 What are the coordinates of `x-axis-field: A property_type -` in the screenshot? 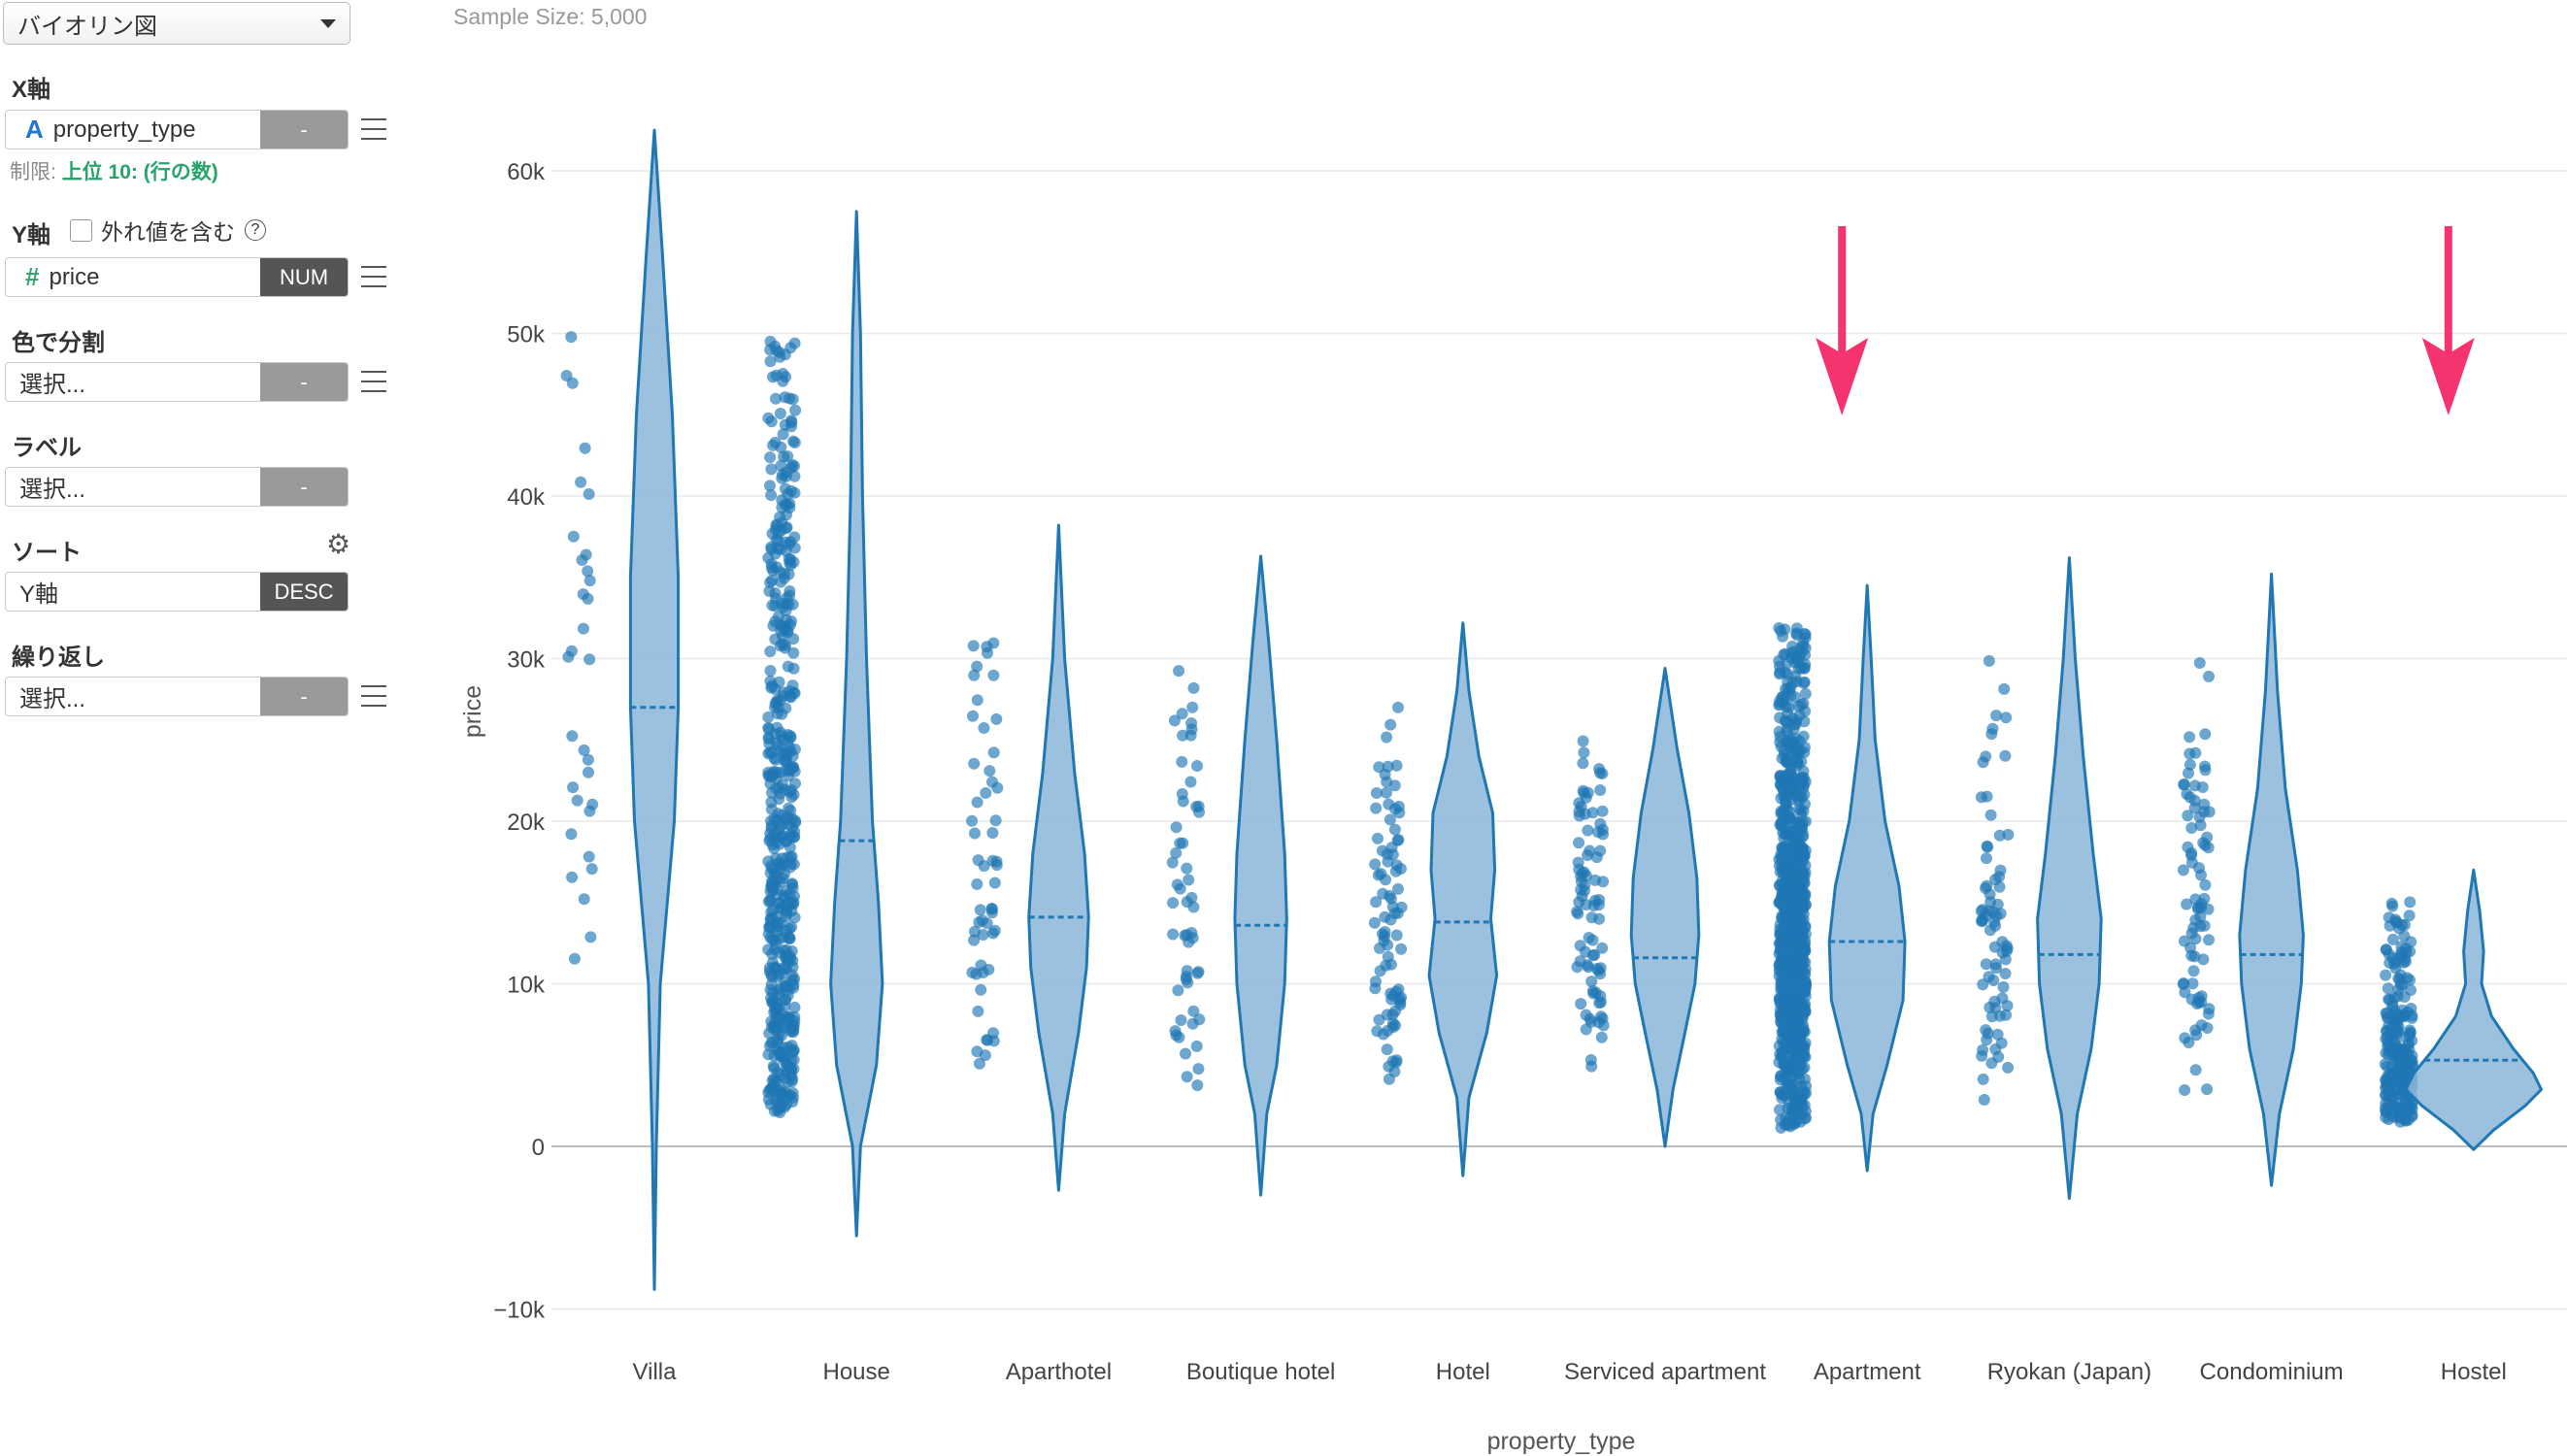 It's located at (177, 129).